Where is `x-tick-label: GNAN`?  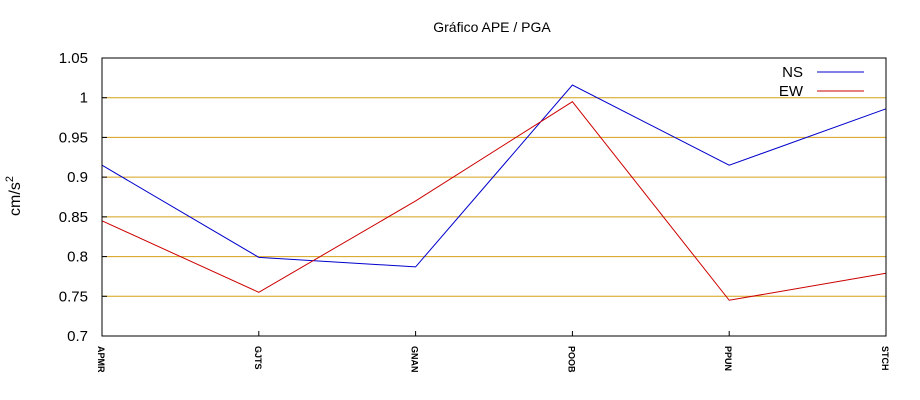 x-tick-label: GNAN is located at coordinates (415, 359).